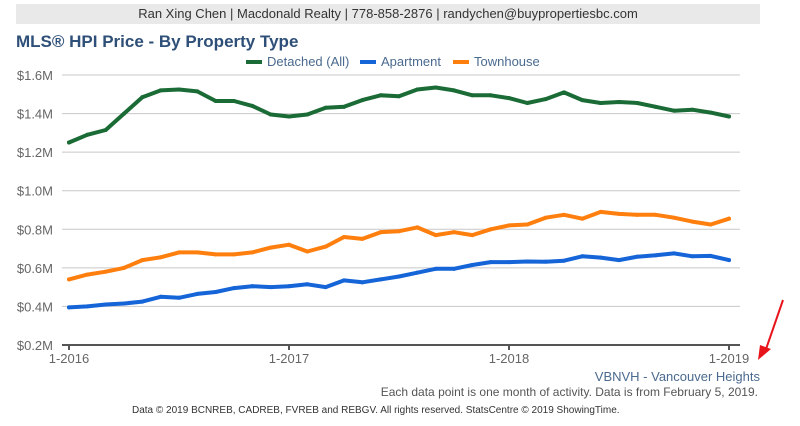 The width and height of the screenshot is (800, 426). What do you see at coordinates (297, 62) in the screenshot?
I see `legend-item-detached: Detached (All)` at bounding box center [297, 62].